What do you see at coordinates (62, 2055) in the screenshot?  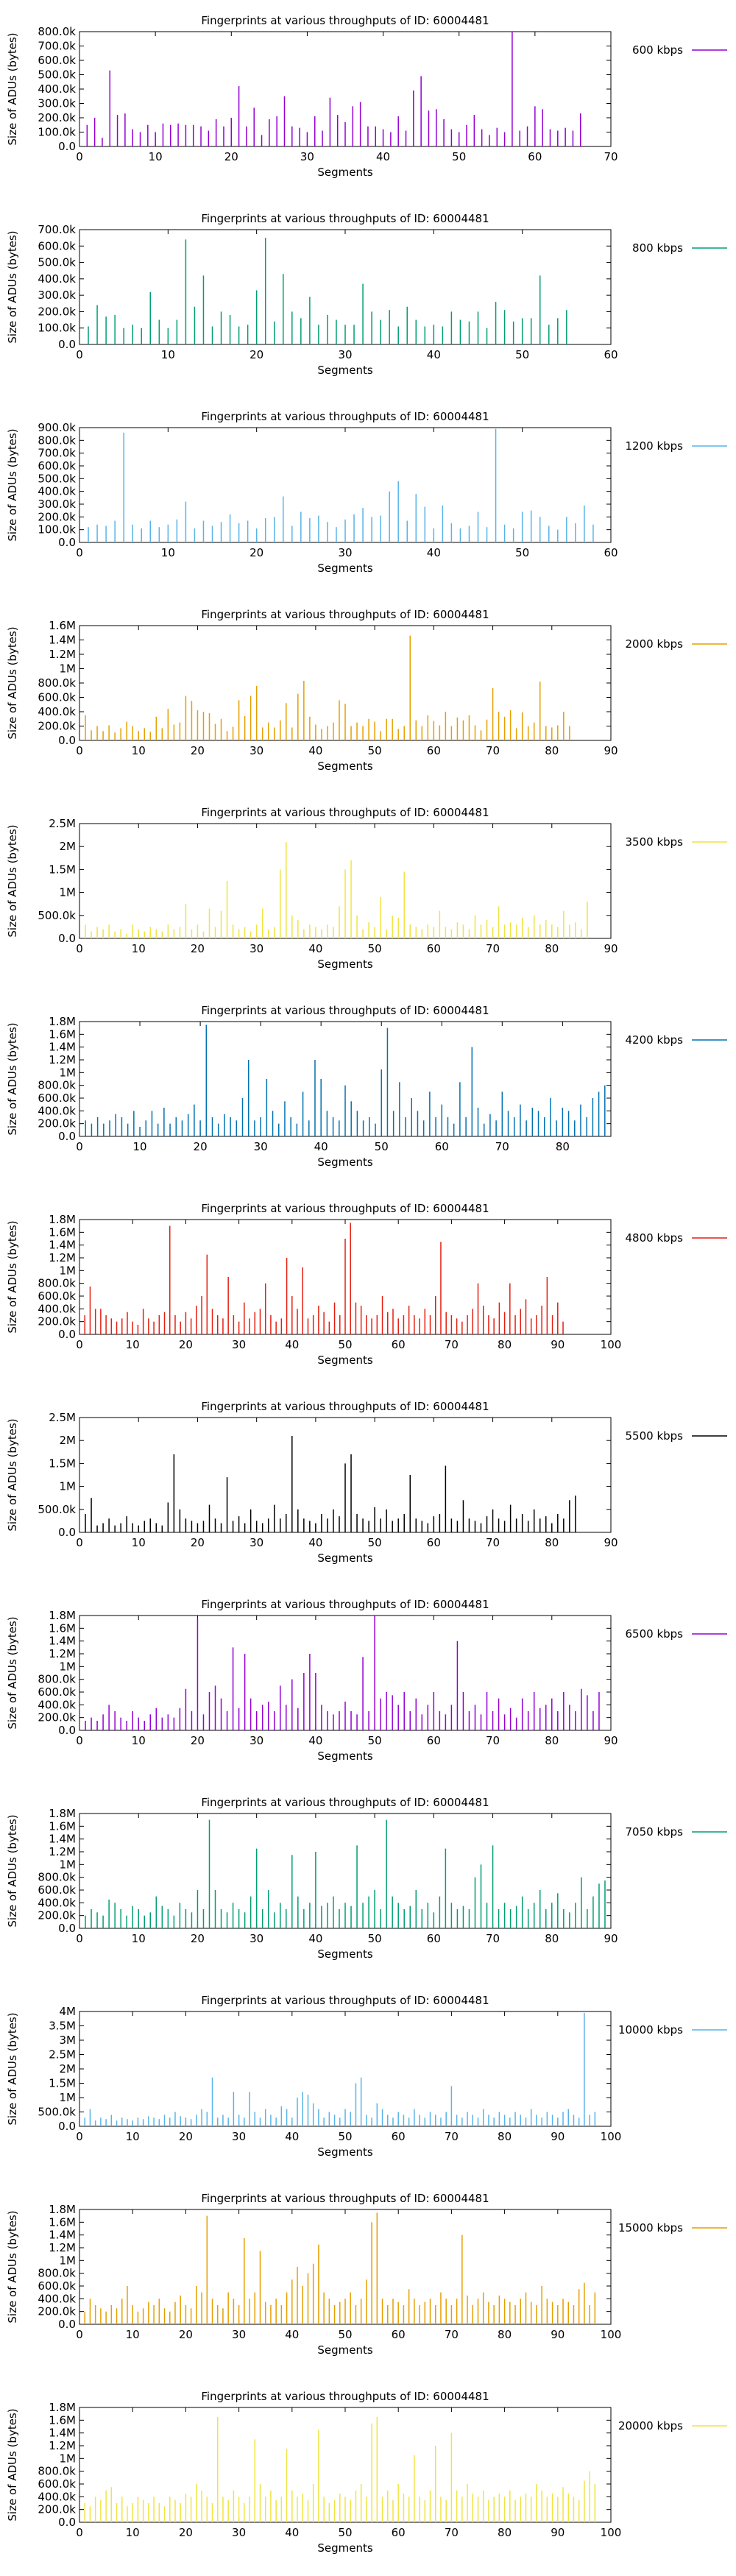 I see `y-tick-label: 2.5M` at bounding box center [62, 2055].